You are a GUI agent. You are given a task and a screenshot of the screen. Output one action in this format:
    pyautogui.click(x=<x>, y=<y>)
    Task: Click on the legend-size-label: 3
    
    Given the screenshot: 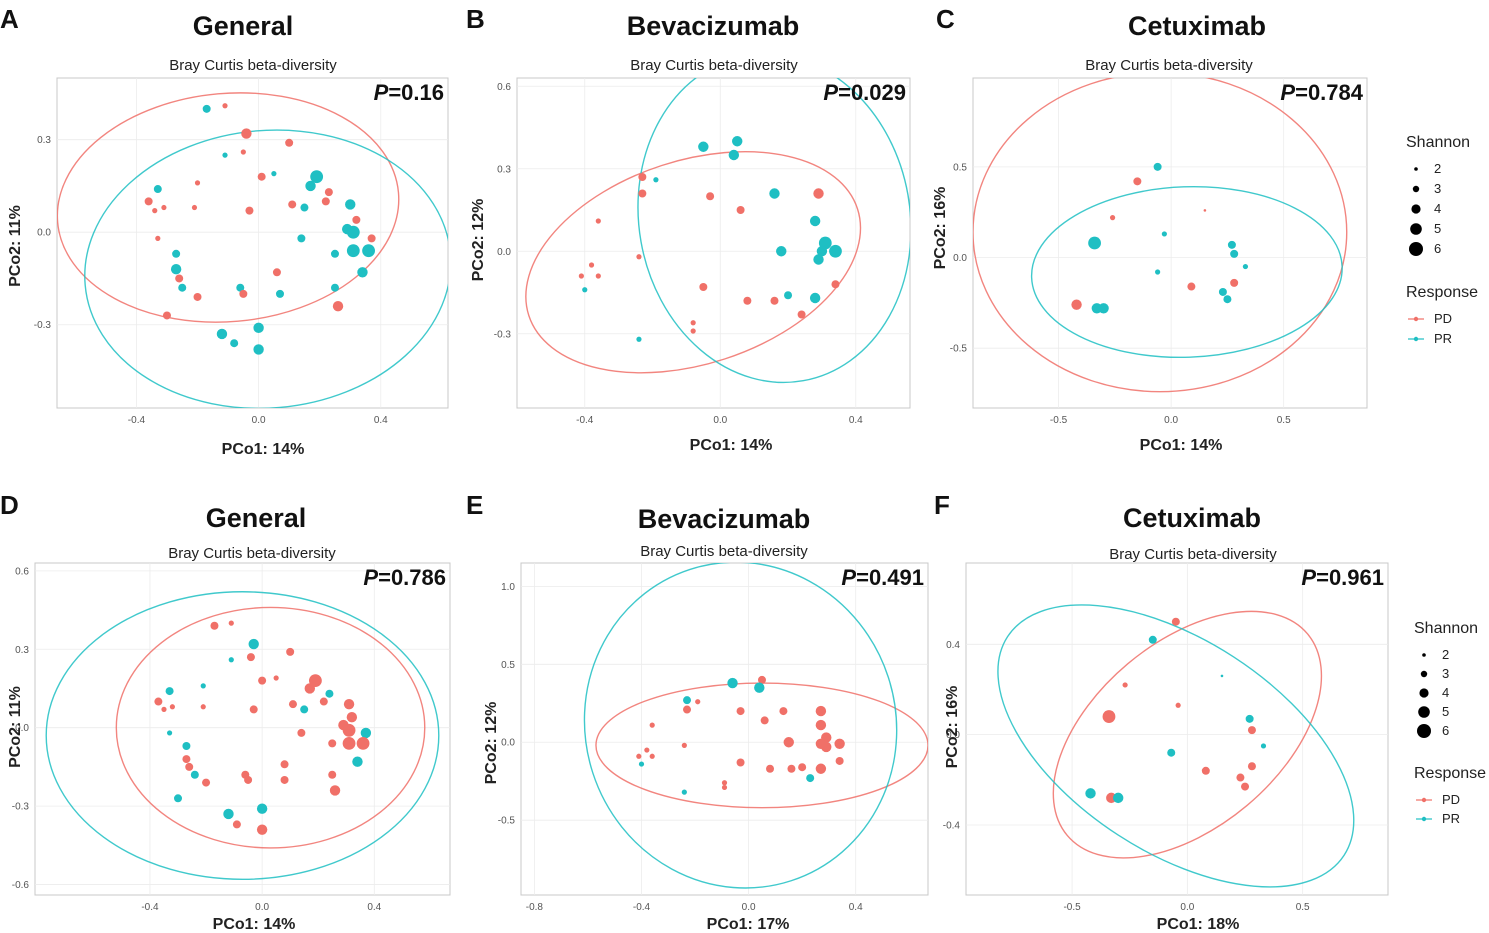 What is the action you would take?
    pyautogui.click(x=1437, y=188)
    